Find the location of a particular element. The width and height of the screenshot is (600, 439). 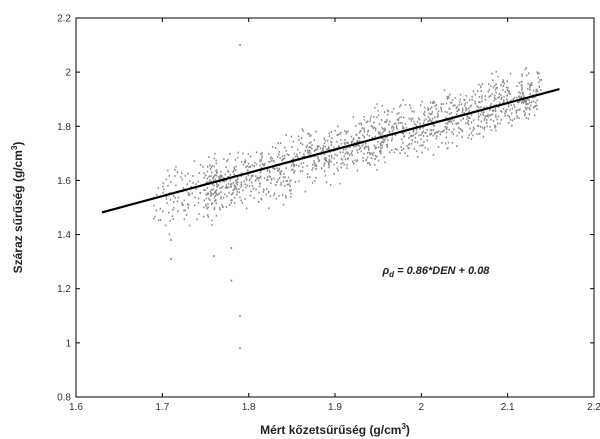

x-tick-label: 2.2 is located at coordinates (593, 407).